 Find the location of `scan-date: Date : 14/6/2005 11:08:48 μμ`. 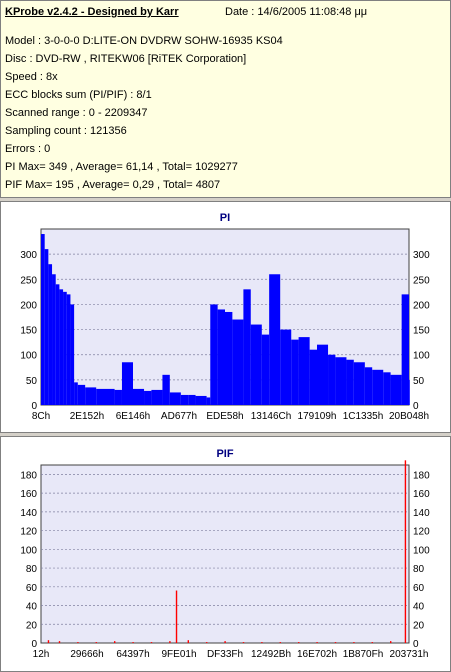

scan-date: Date : 14/6/2005 11:08:48 μμ is located at coordinates (296, 12).